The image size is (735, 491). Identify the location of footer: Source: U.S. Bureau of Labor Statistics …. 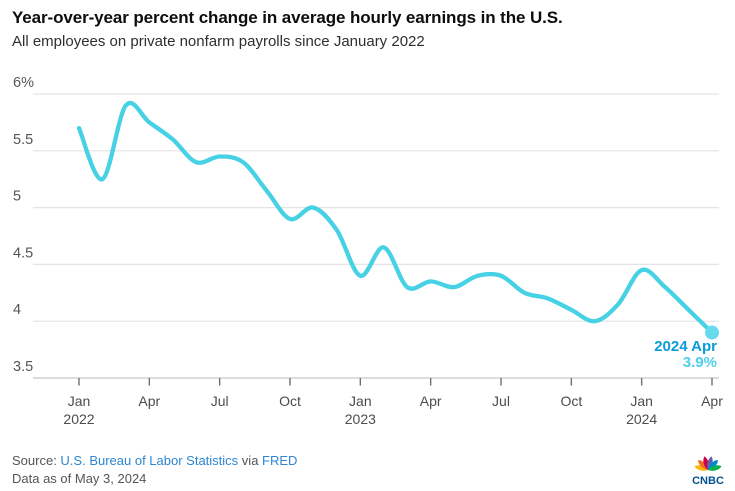
(154, 470).